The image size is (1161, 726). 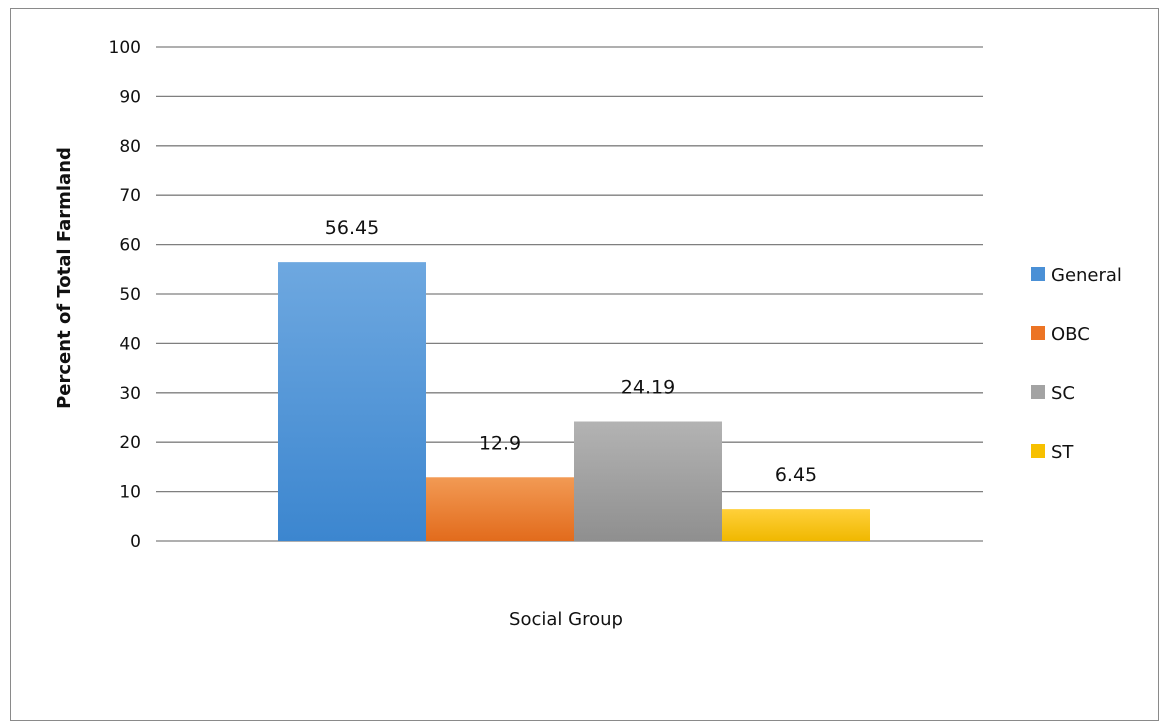 I want to click on bar-sc, so click(x=648, y=481).